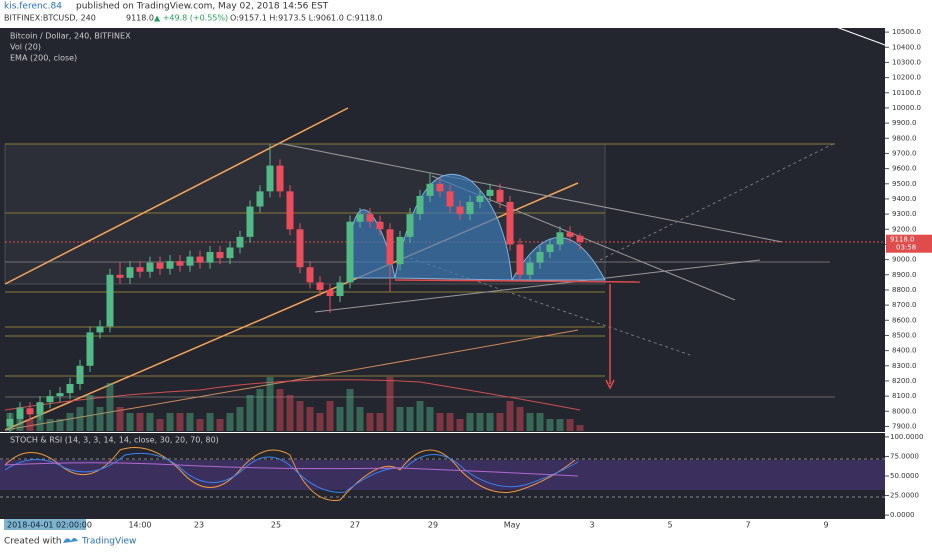 This screenshot has height=554, width=932. I want to click on x-tick-label: 23, so click(199, 525).